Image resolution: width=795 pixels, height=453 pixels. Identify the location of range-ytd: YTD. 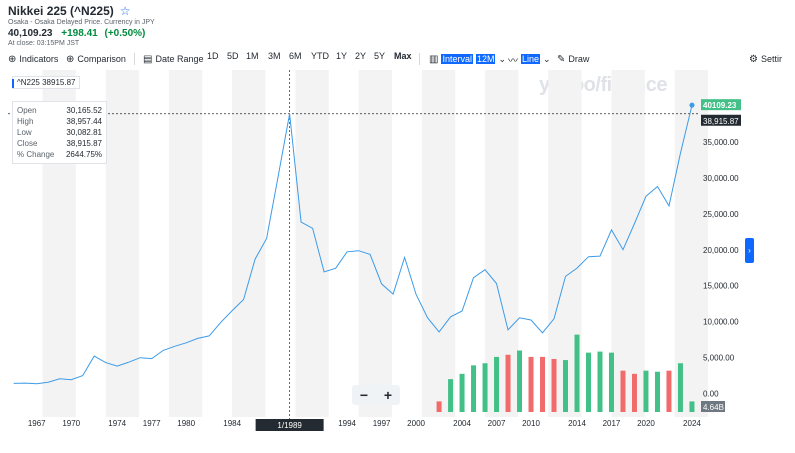
(320, 56).